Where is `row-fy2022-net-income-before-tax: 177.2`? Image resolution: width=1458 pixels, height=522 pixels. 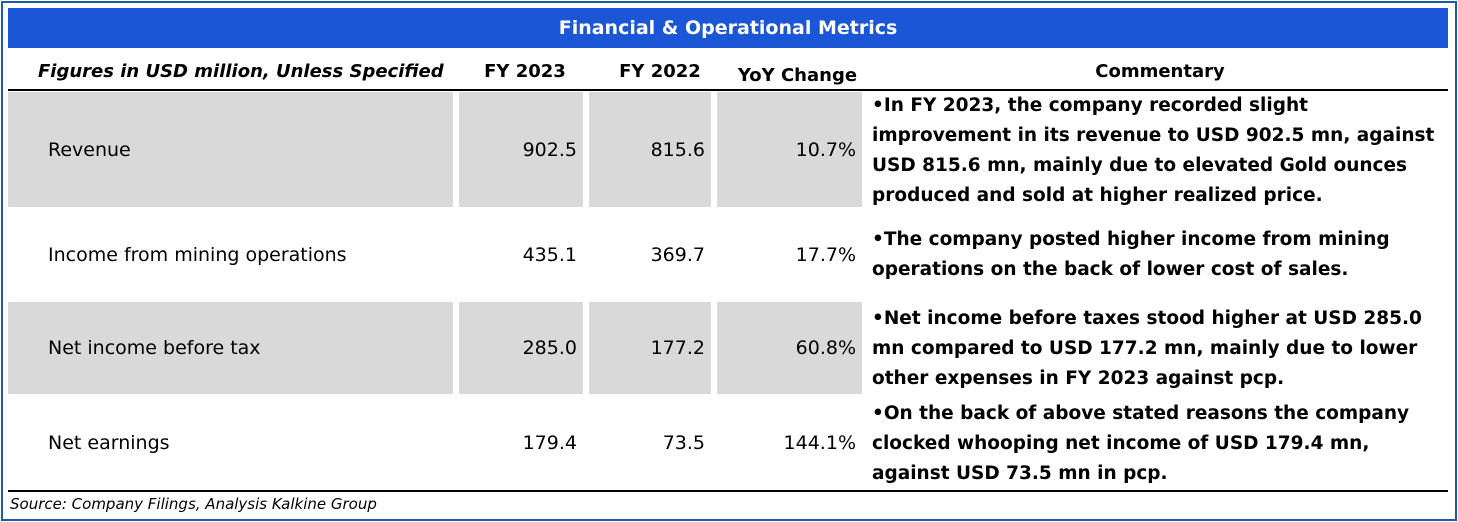 row-fy2022-net-income-before-tax: 177.2 is located at coordinates (650, 348).